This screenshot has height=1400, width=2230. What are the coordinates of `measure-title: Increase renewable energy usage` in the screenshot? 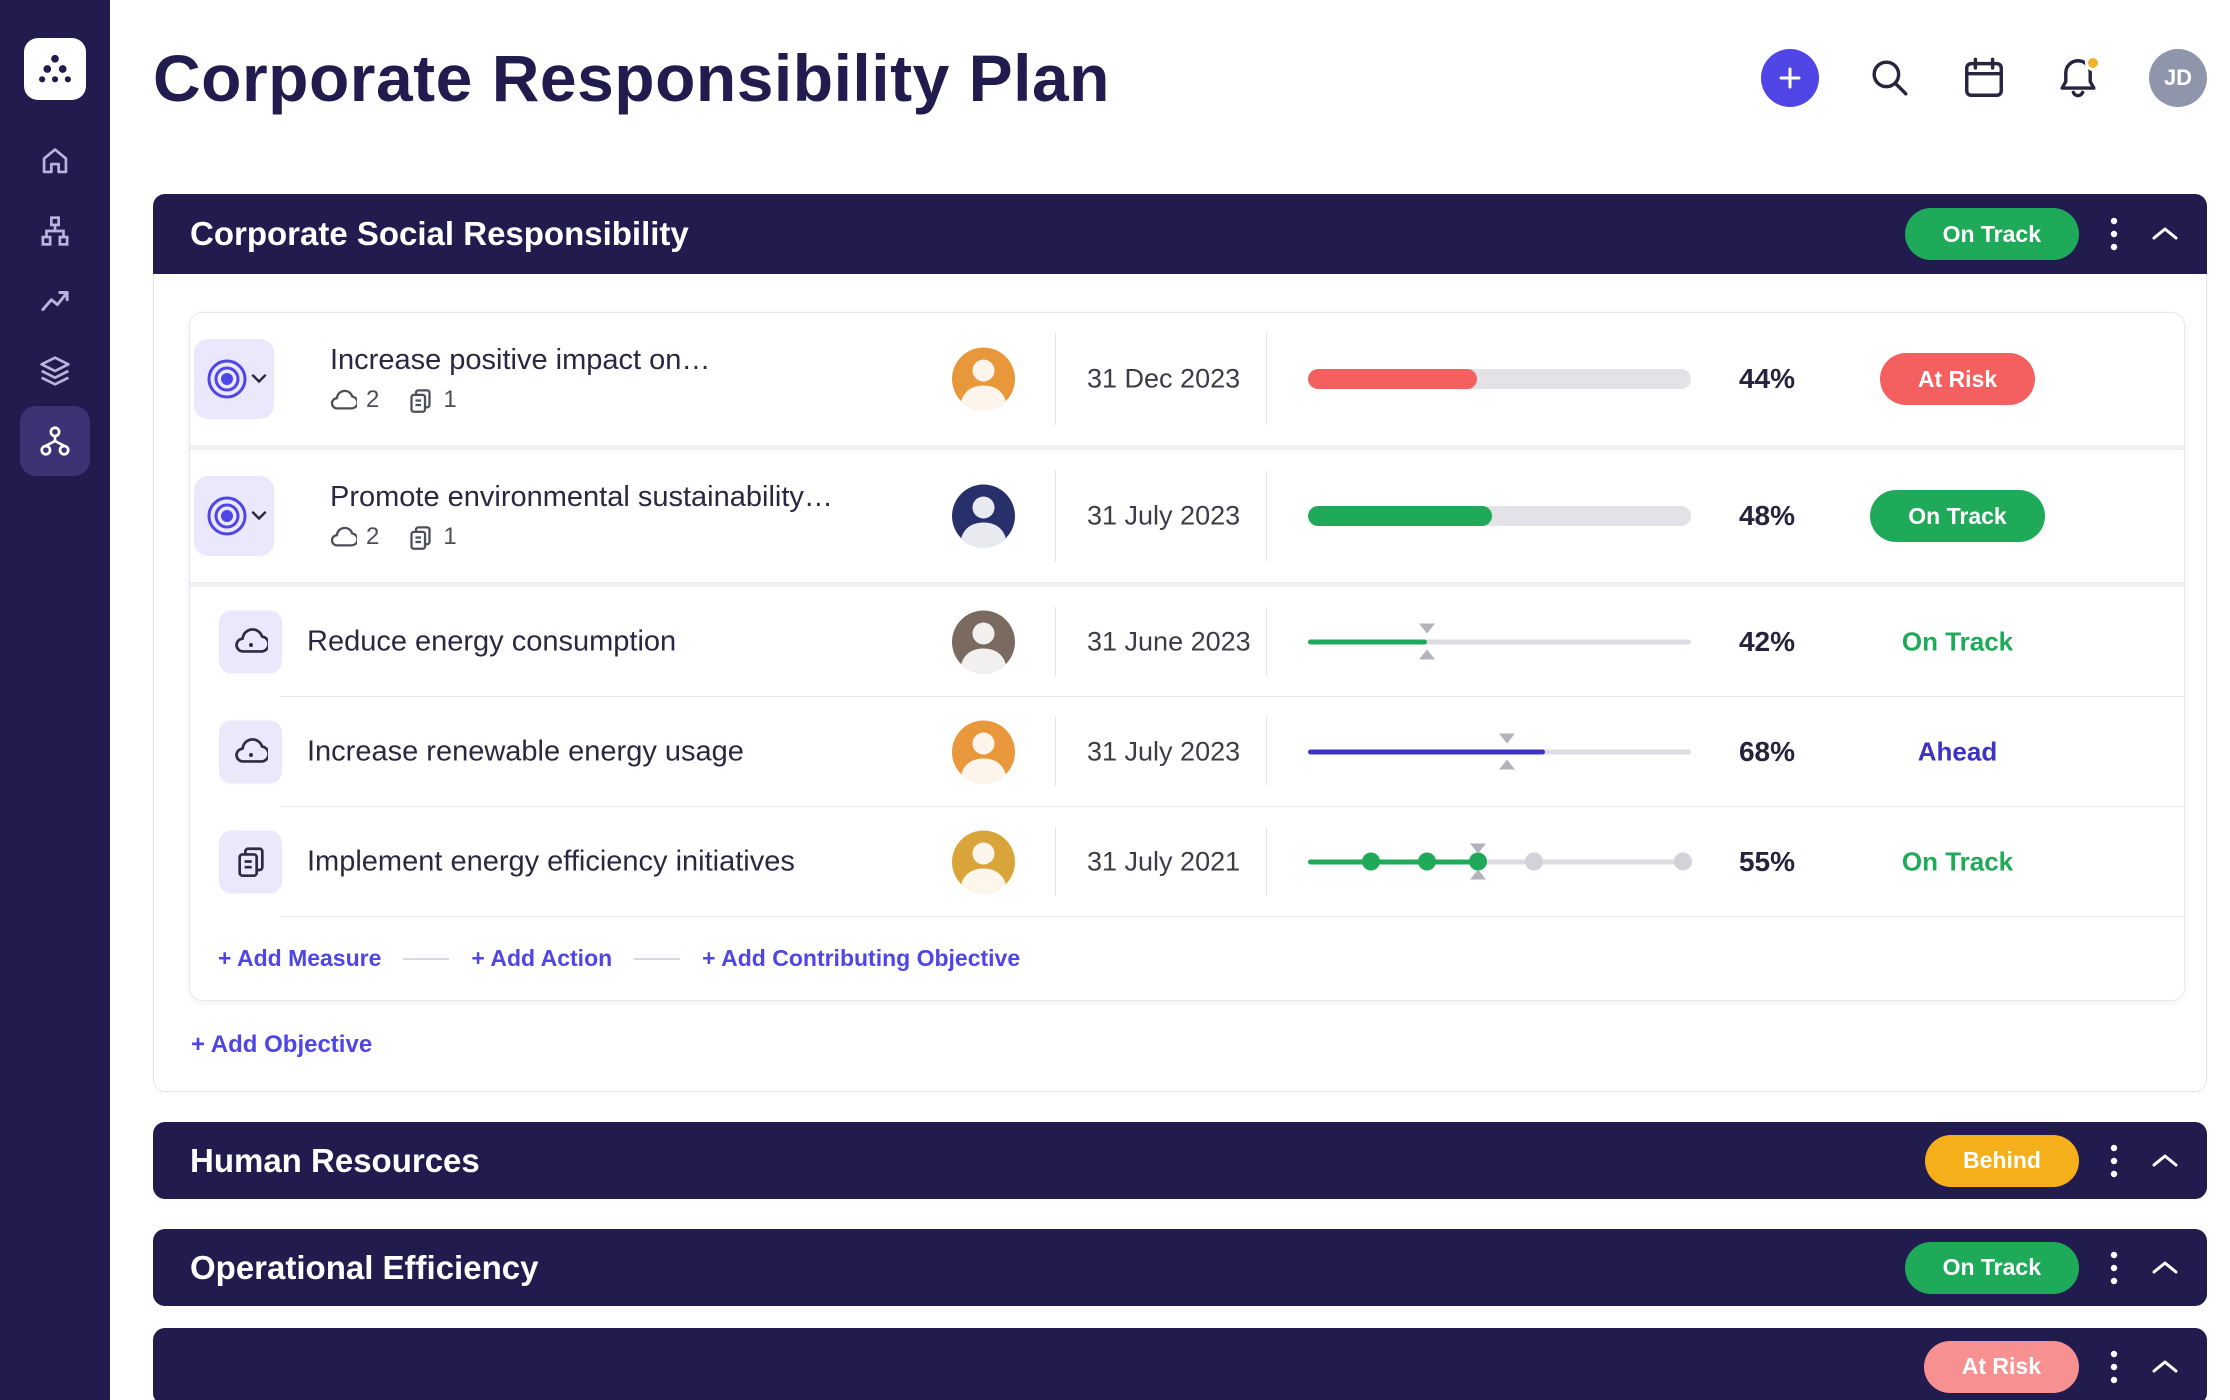 It's located at (525, 751).